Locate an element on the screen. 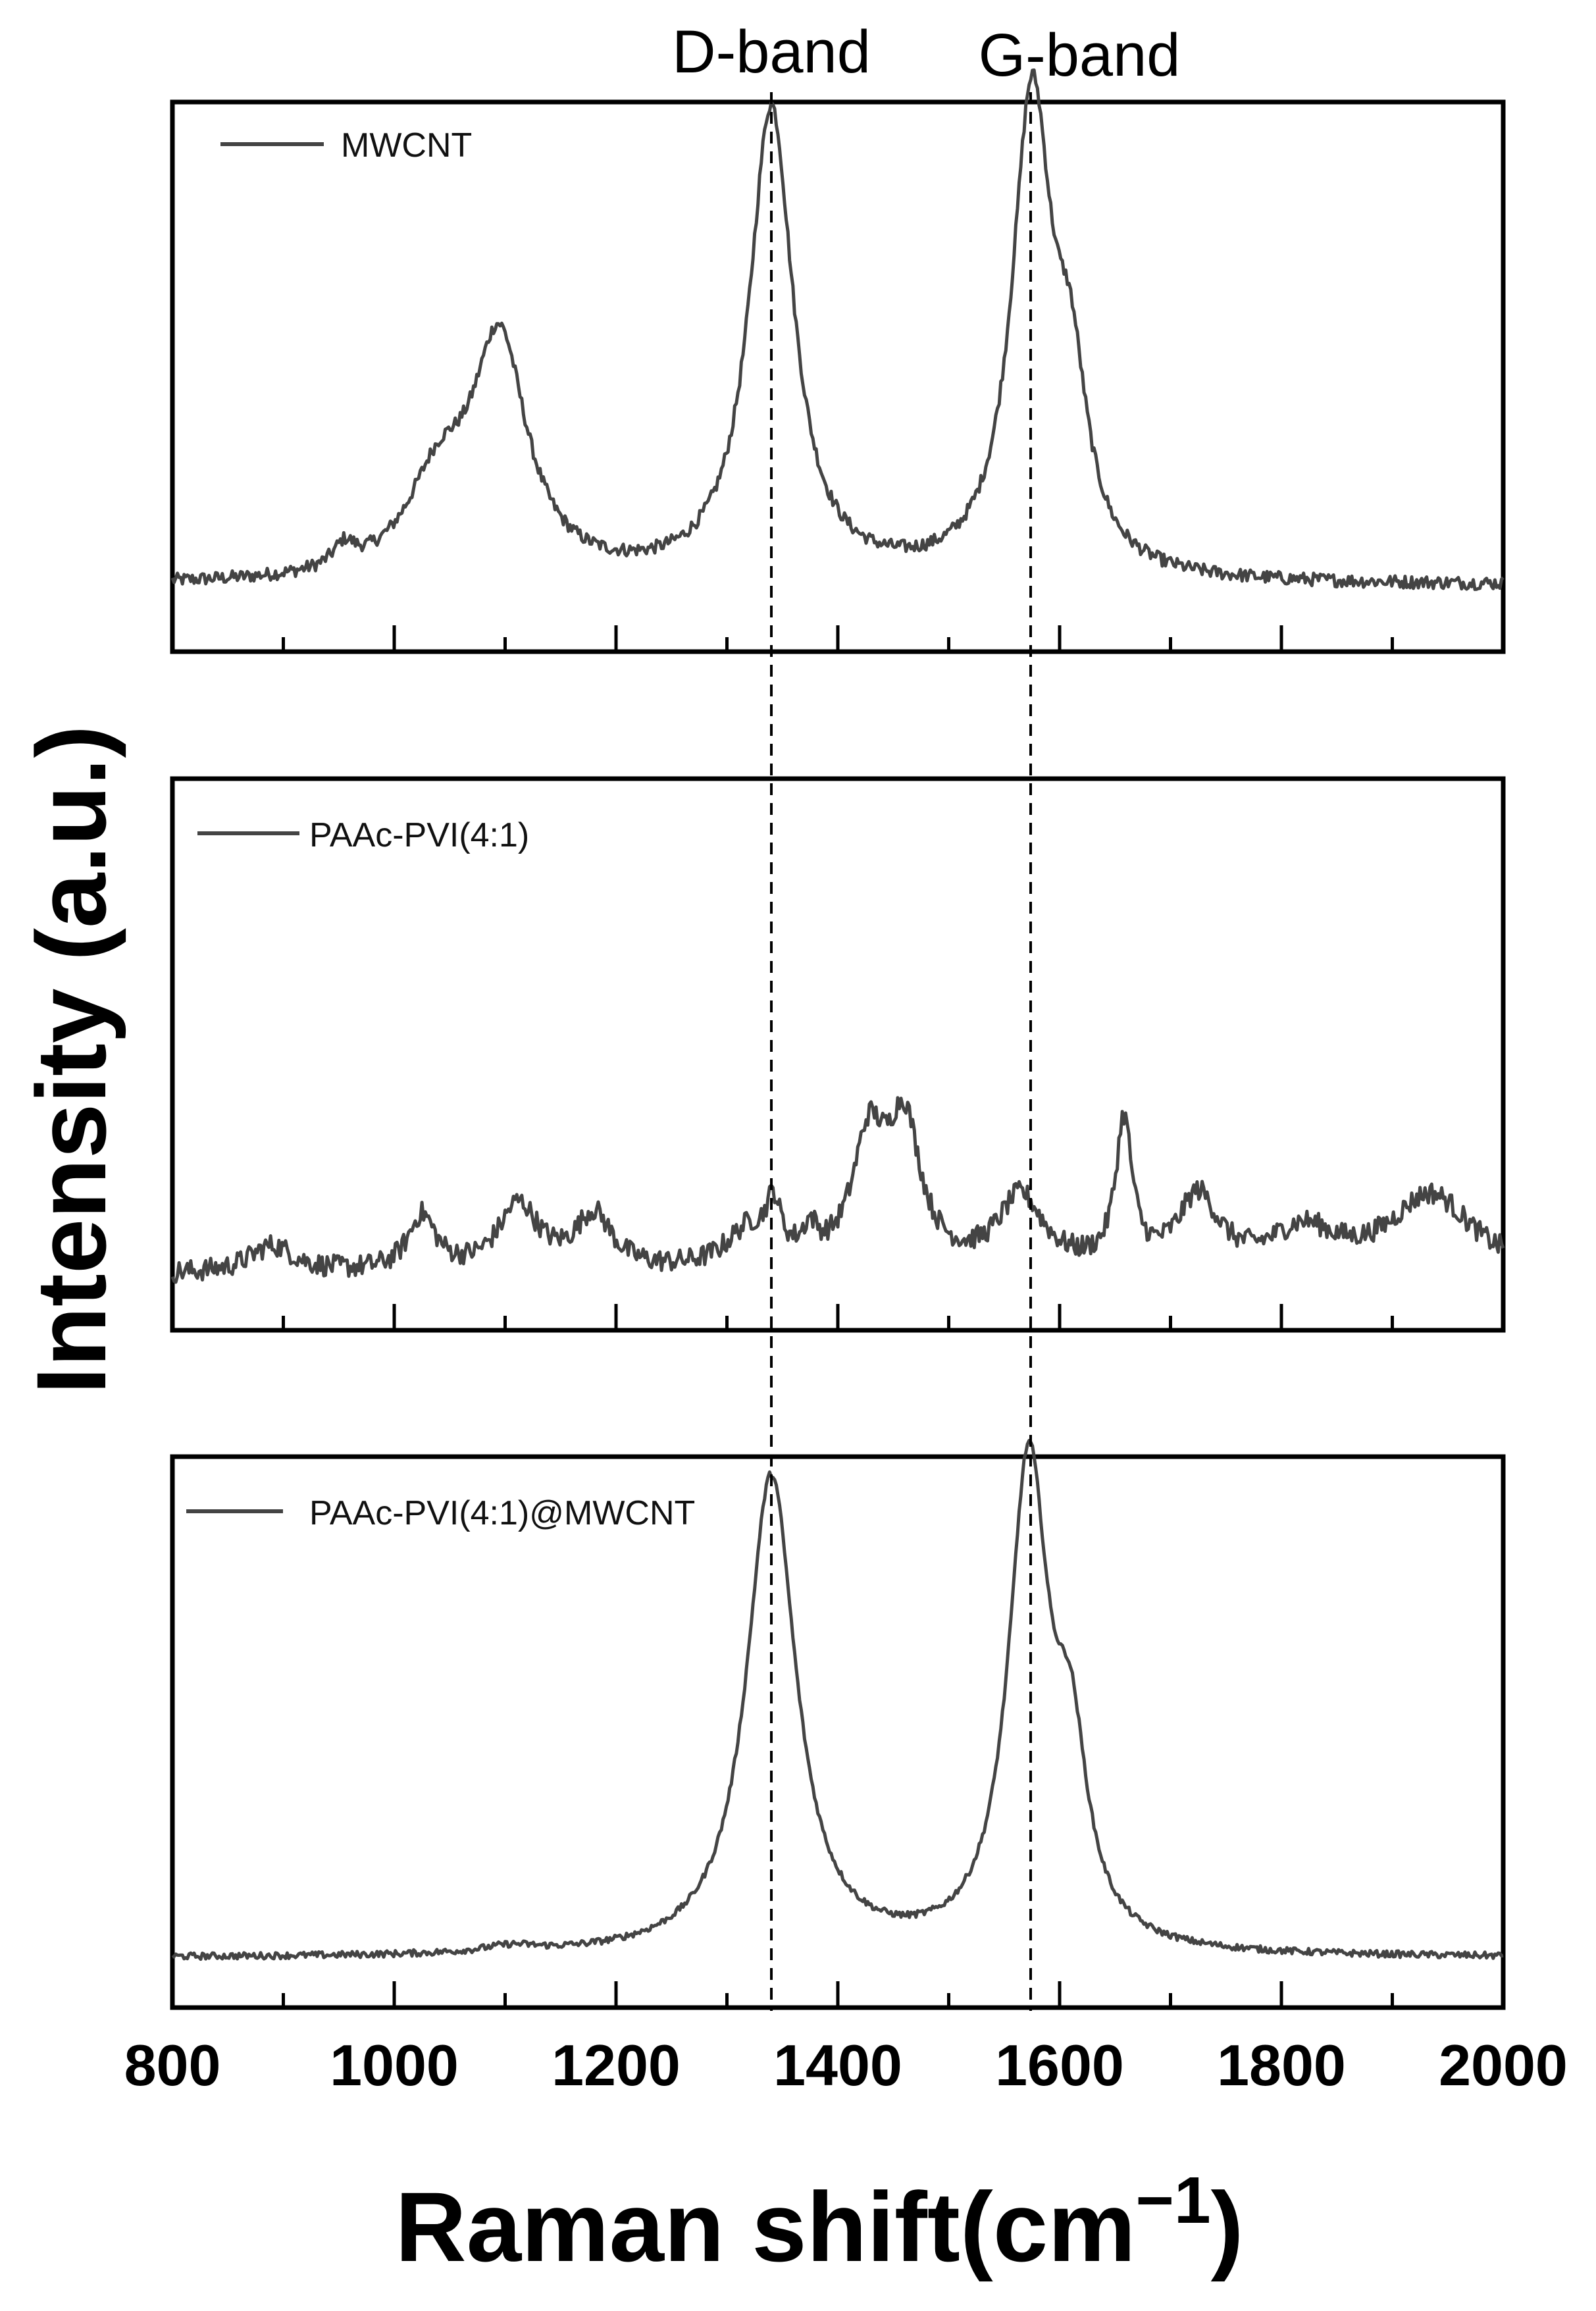 The width and height of the screenshot is (1596, 2311). g-band-label: G-band is located at coordinates (1080, 56).